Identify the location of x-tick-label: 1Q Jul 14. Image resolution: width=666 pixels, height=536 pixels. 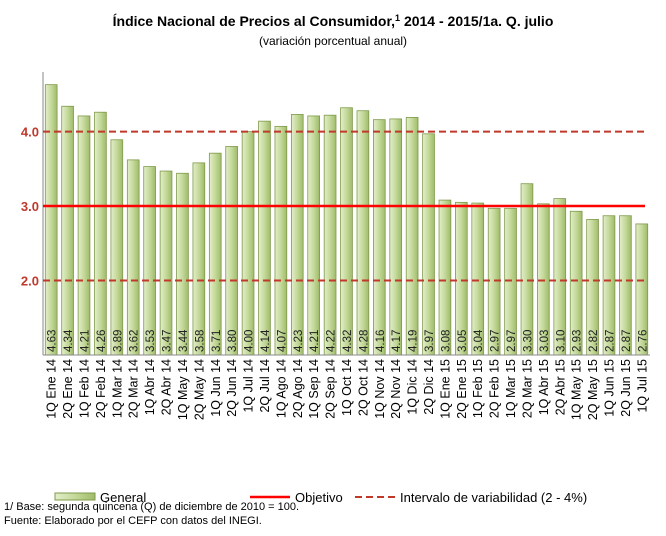
(249, 386).